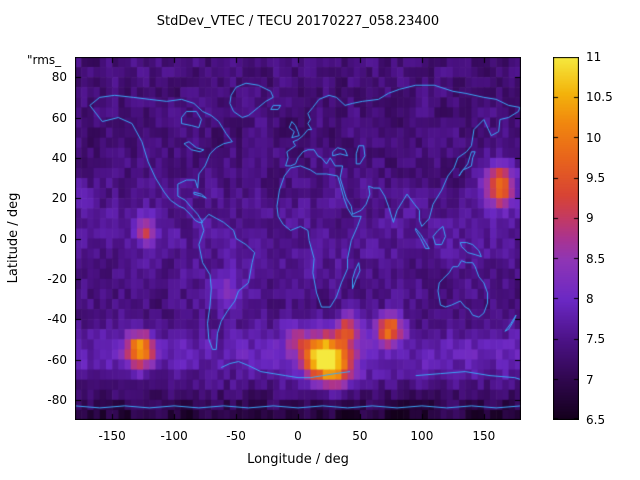 The width and height of the screenshot is (640, 480). I want to click on key-label: "rms_, so click(44, 60).